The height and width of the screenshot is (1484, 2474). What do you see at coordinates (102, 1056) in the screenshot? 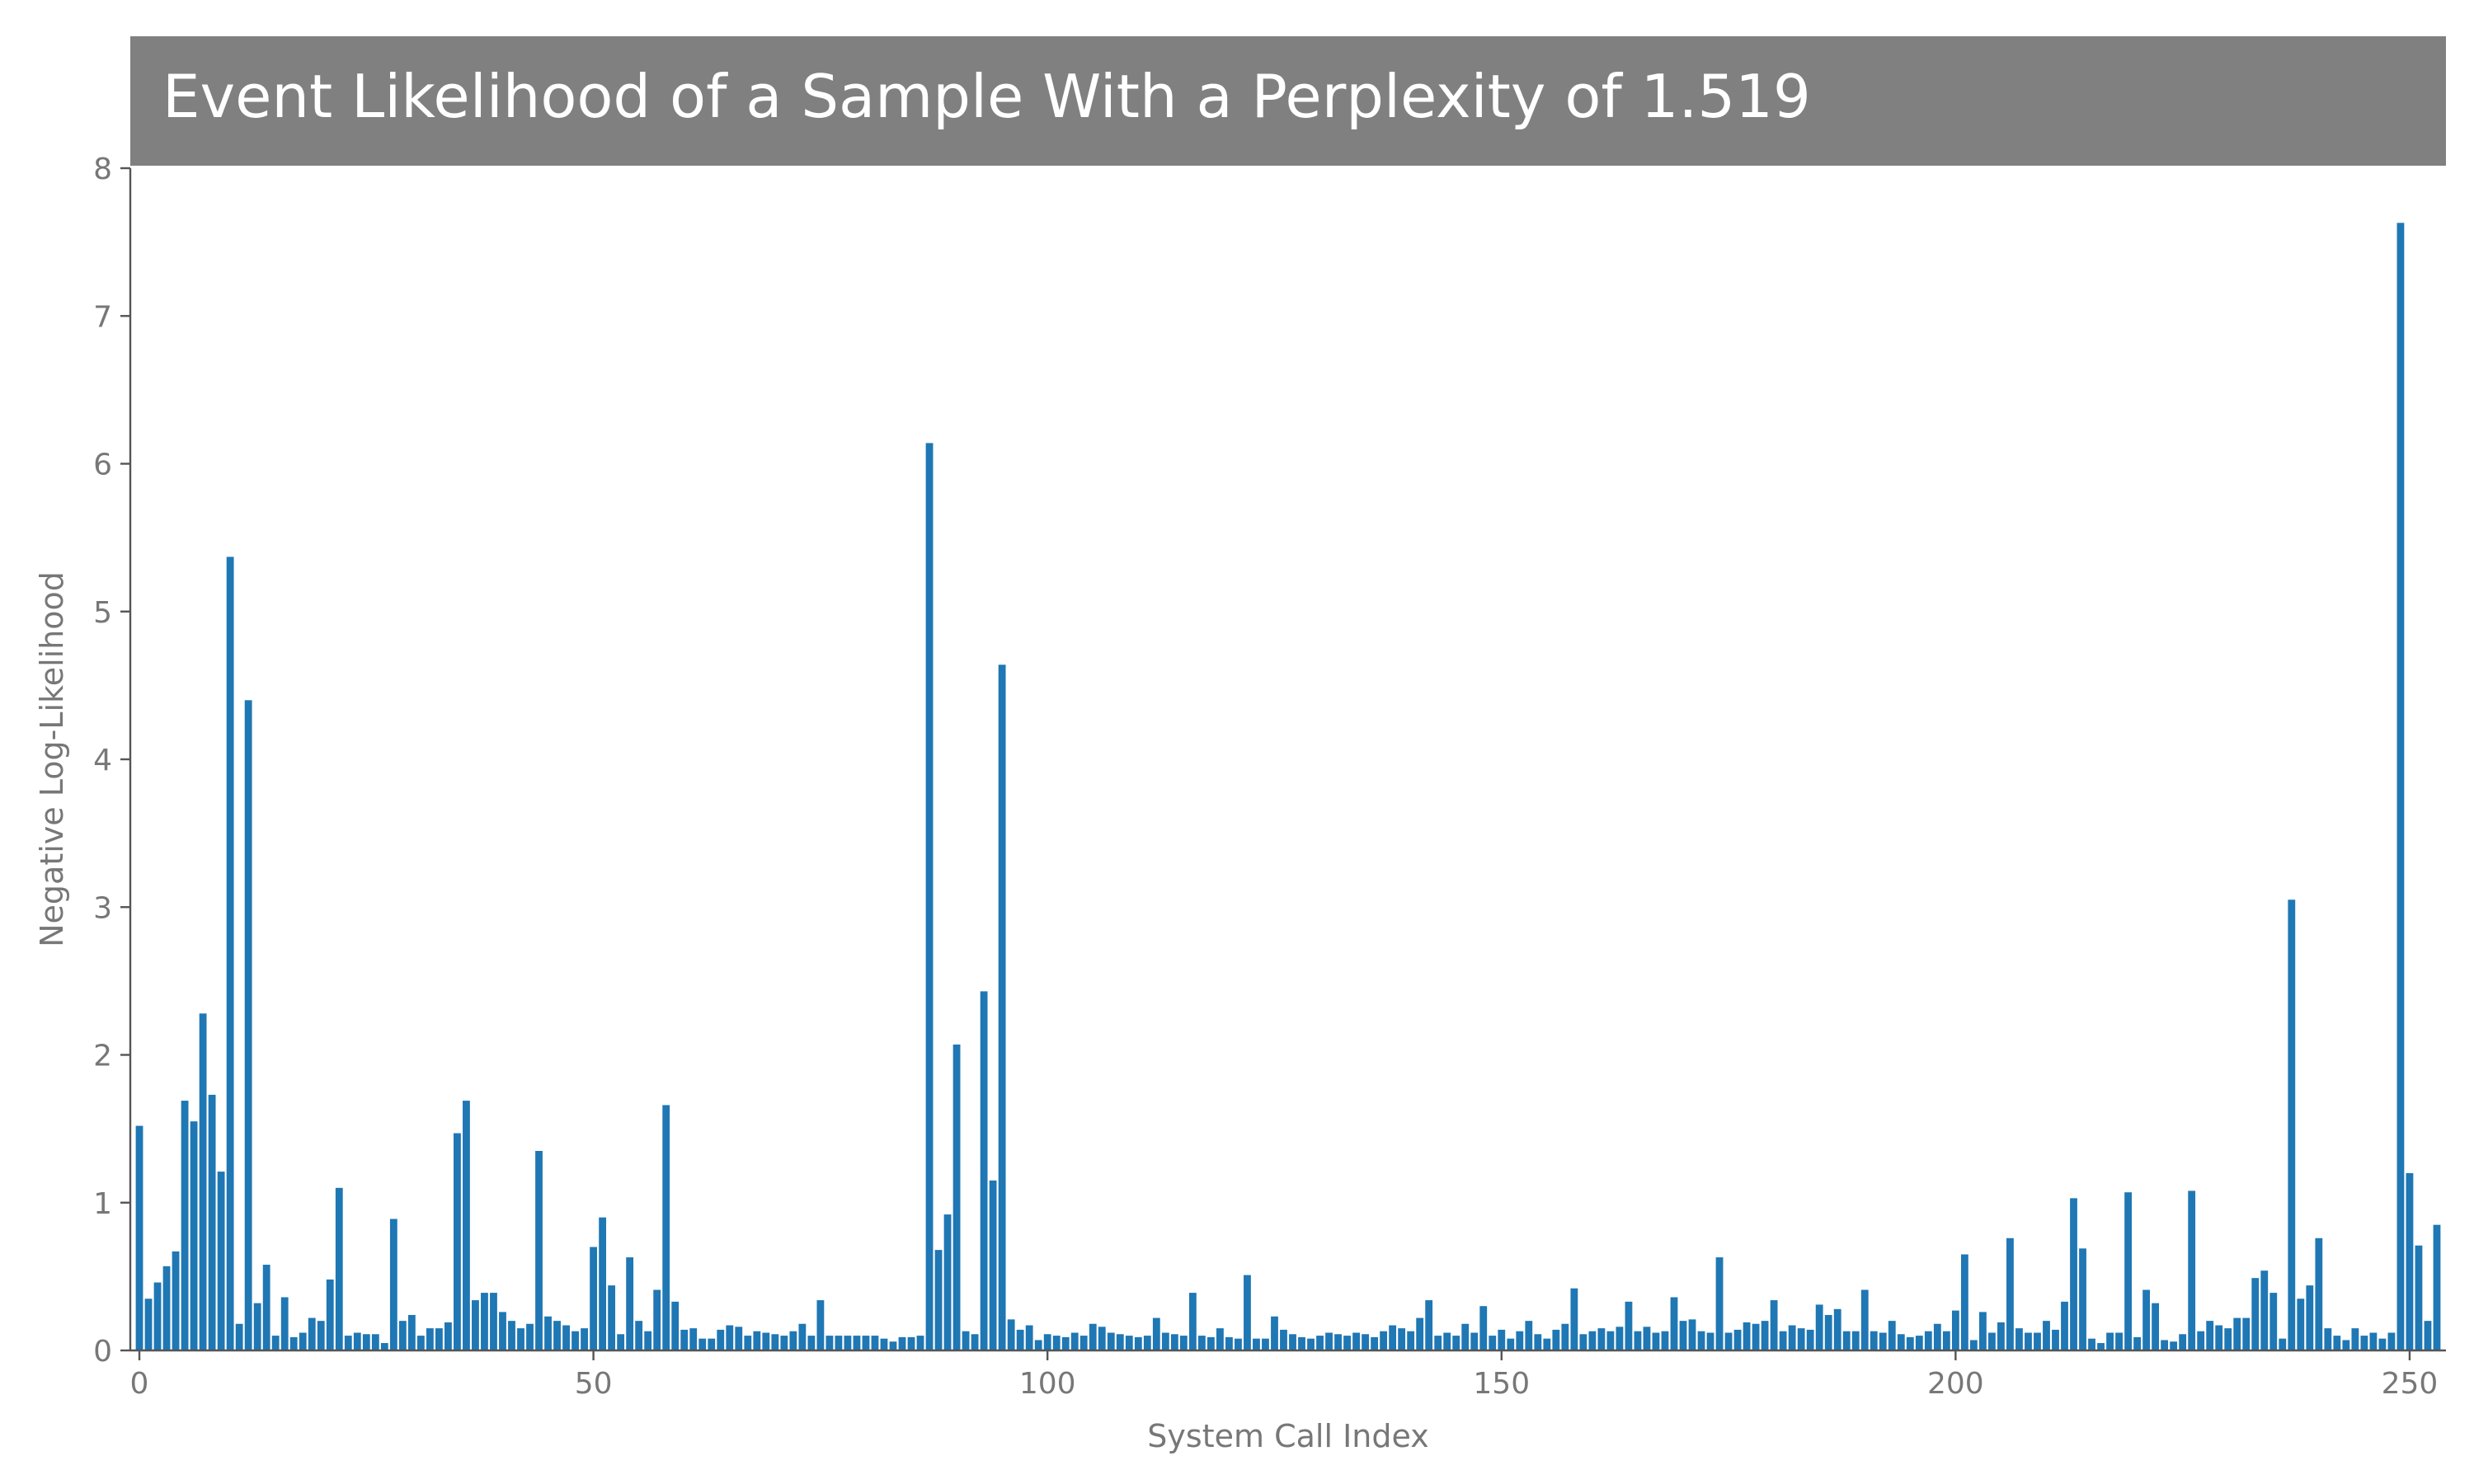
I see `y-tick-label: 2` at bounding box center [102, 1056].